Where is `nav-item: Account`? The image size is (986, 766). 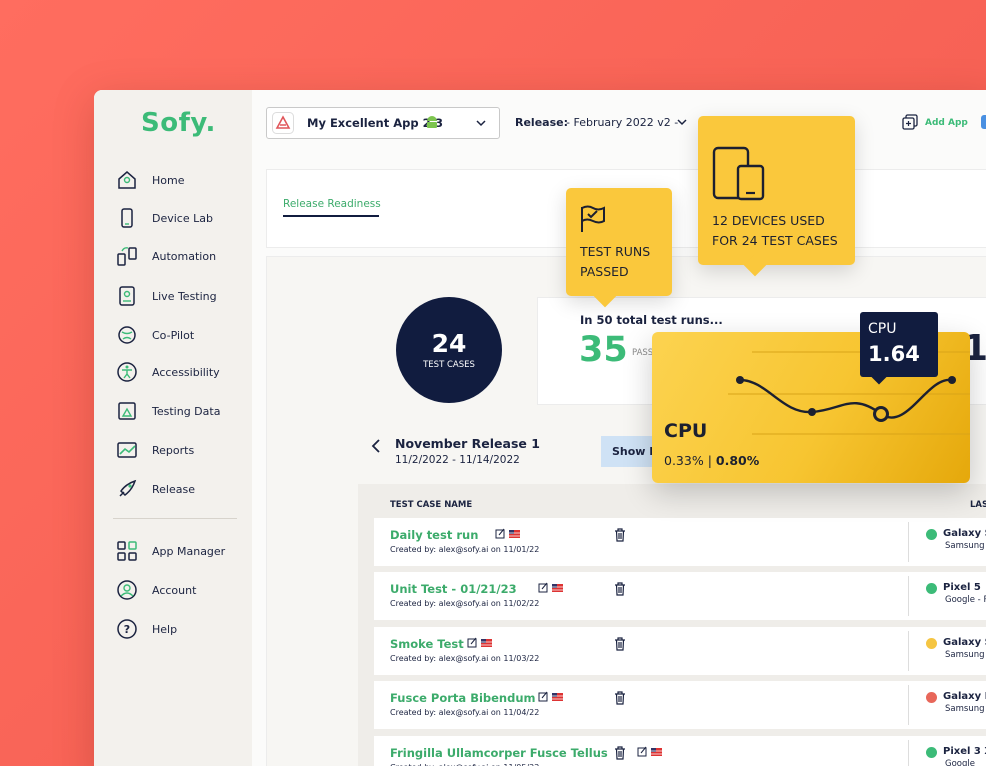
nav-item: Account is located at coordinates (181, 590).